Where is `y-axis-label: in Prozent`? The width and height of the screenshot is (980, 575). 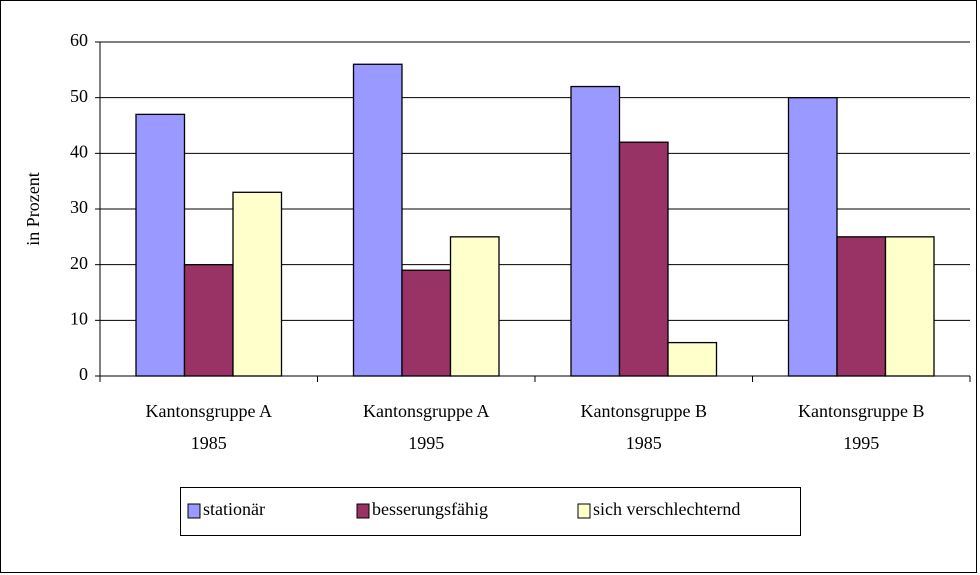 y-axis-label: in Prozent is located at coordinates (33, 209).